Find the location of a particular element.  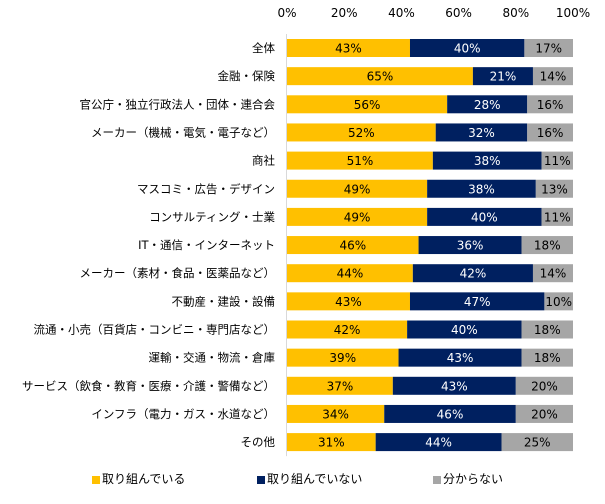

bar-row: 51% 38% 11% is located at coordinates (430, 160).